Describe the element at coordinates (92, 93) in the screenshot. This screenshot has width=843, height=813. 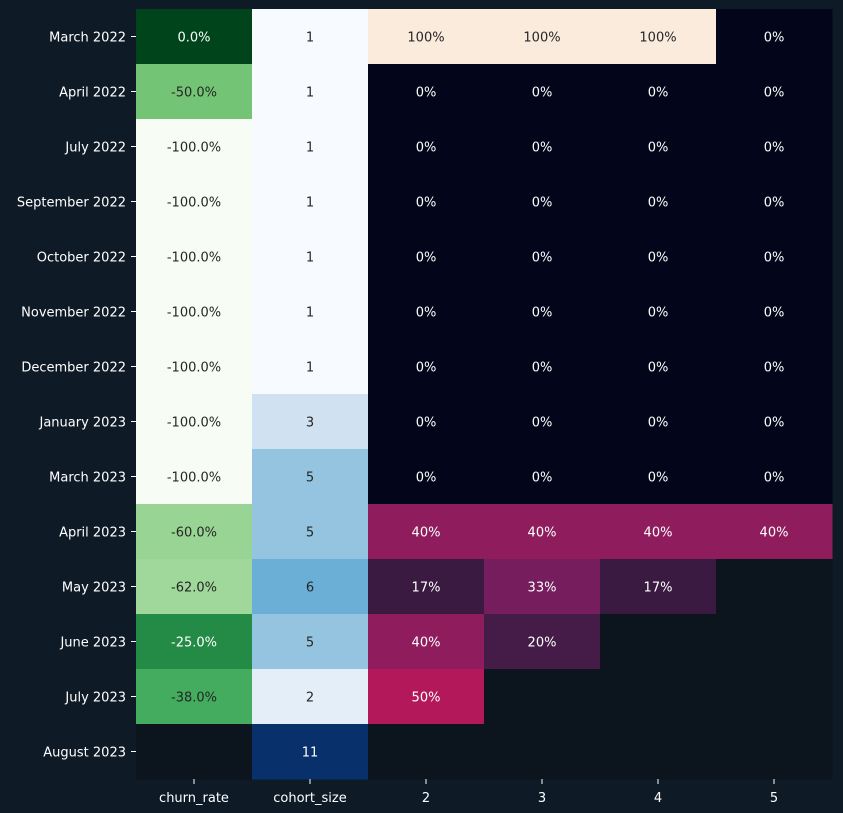
I see `y-tick-label: April 2022` at that location.